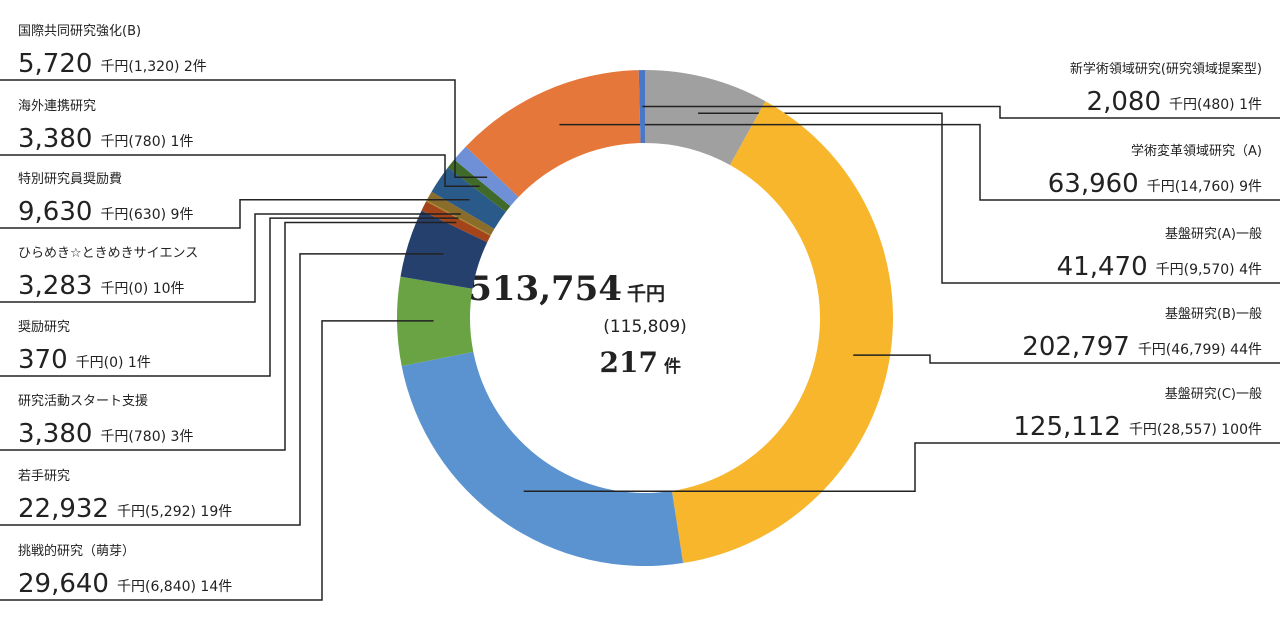  Describe the element at coordinates (142, 289) in the screenshot. I see `label-detail: 千円(0) 10件` at that location.